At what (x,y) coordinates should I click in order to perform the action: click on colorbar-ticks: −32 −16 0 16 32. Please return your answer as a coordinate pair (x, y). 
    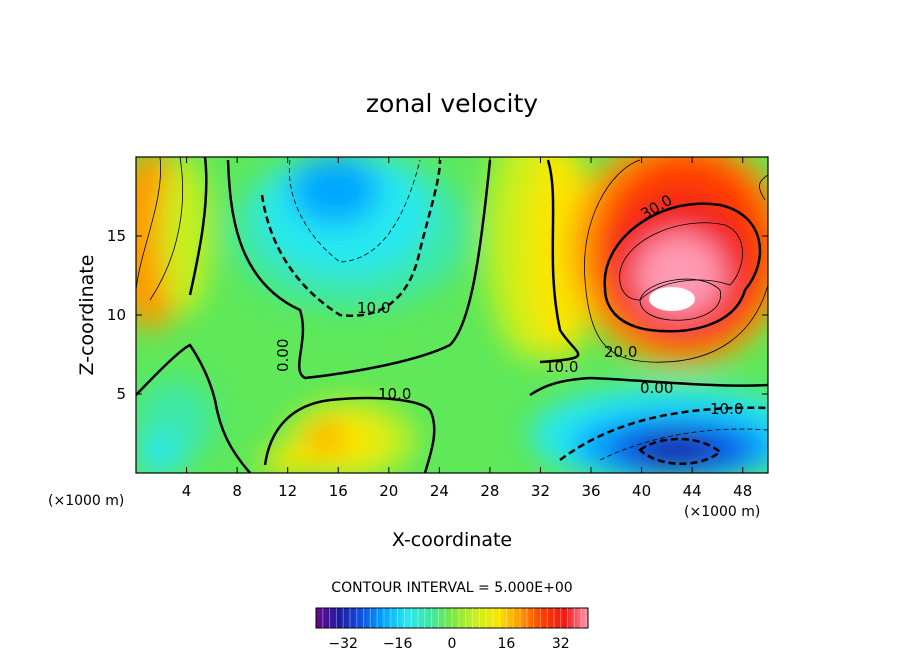
    Looking at the image, I should click on (448, 644).